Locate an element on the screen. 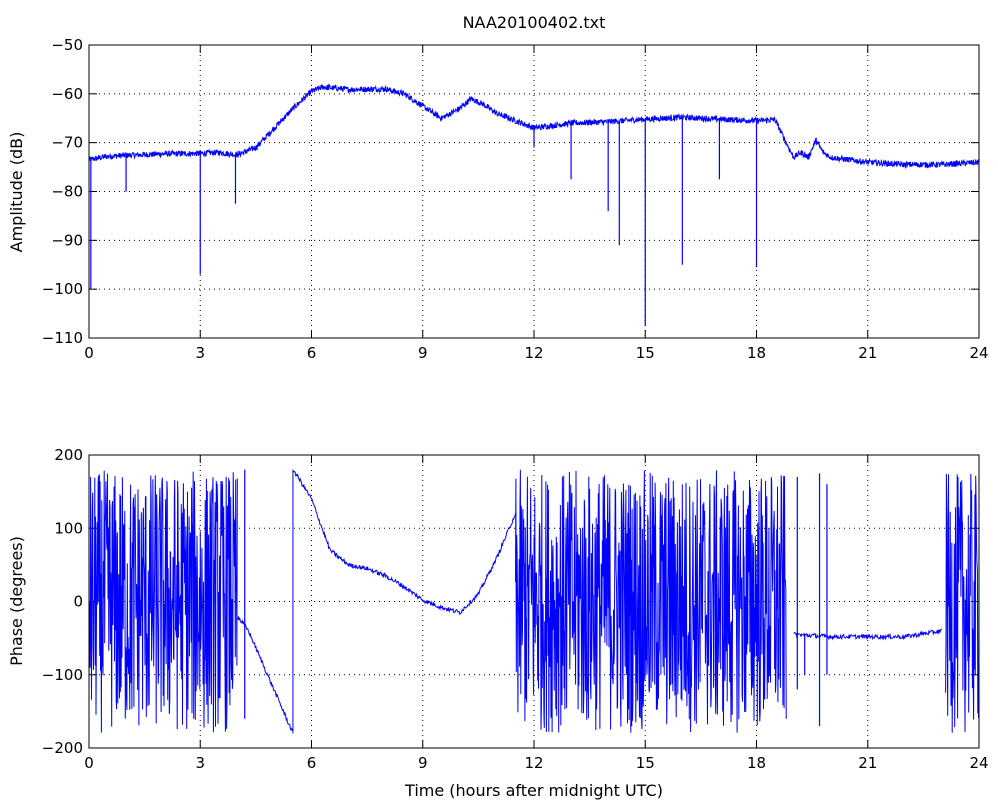 The width and height of the screenshot is (998, 806). y-tick-label: −70 is located at coordinates (67, 143).